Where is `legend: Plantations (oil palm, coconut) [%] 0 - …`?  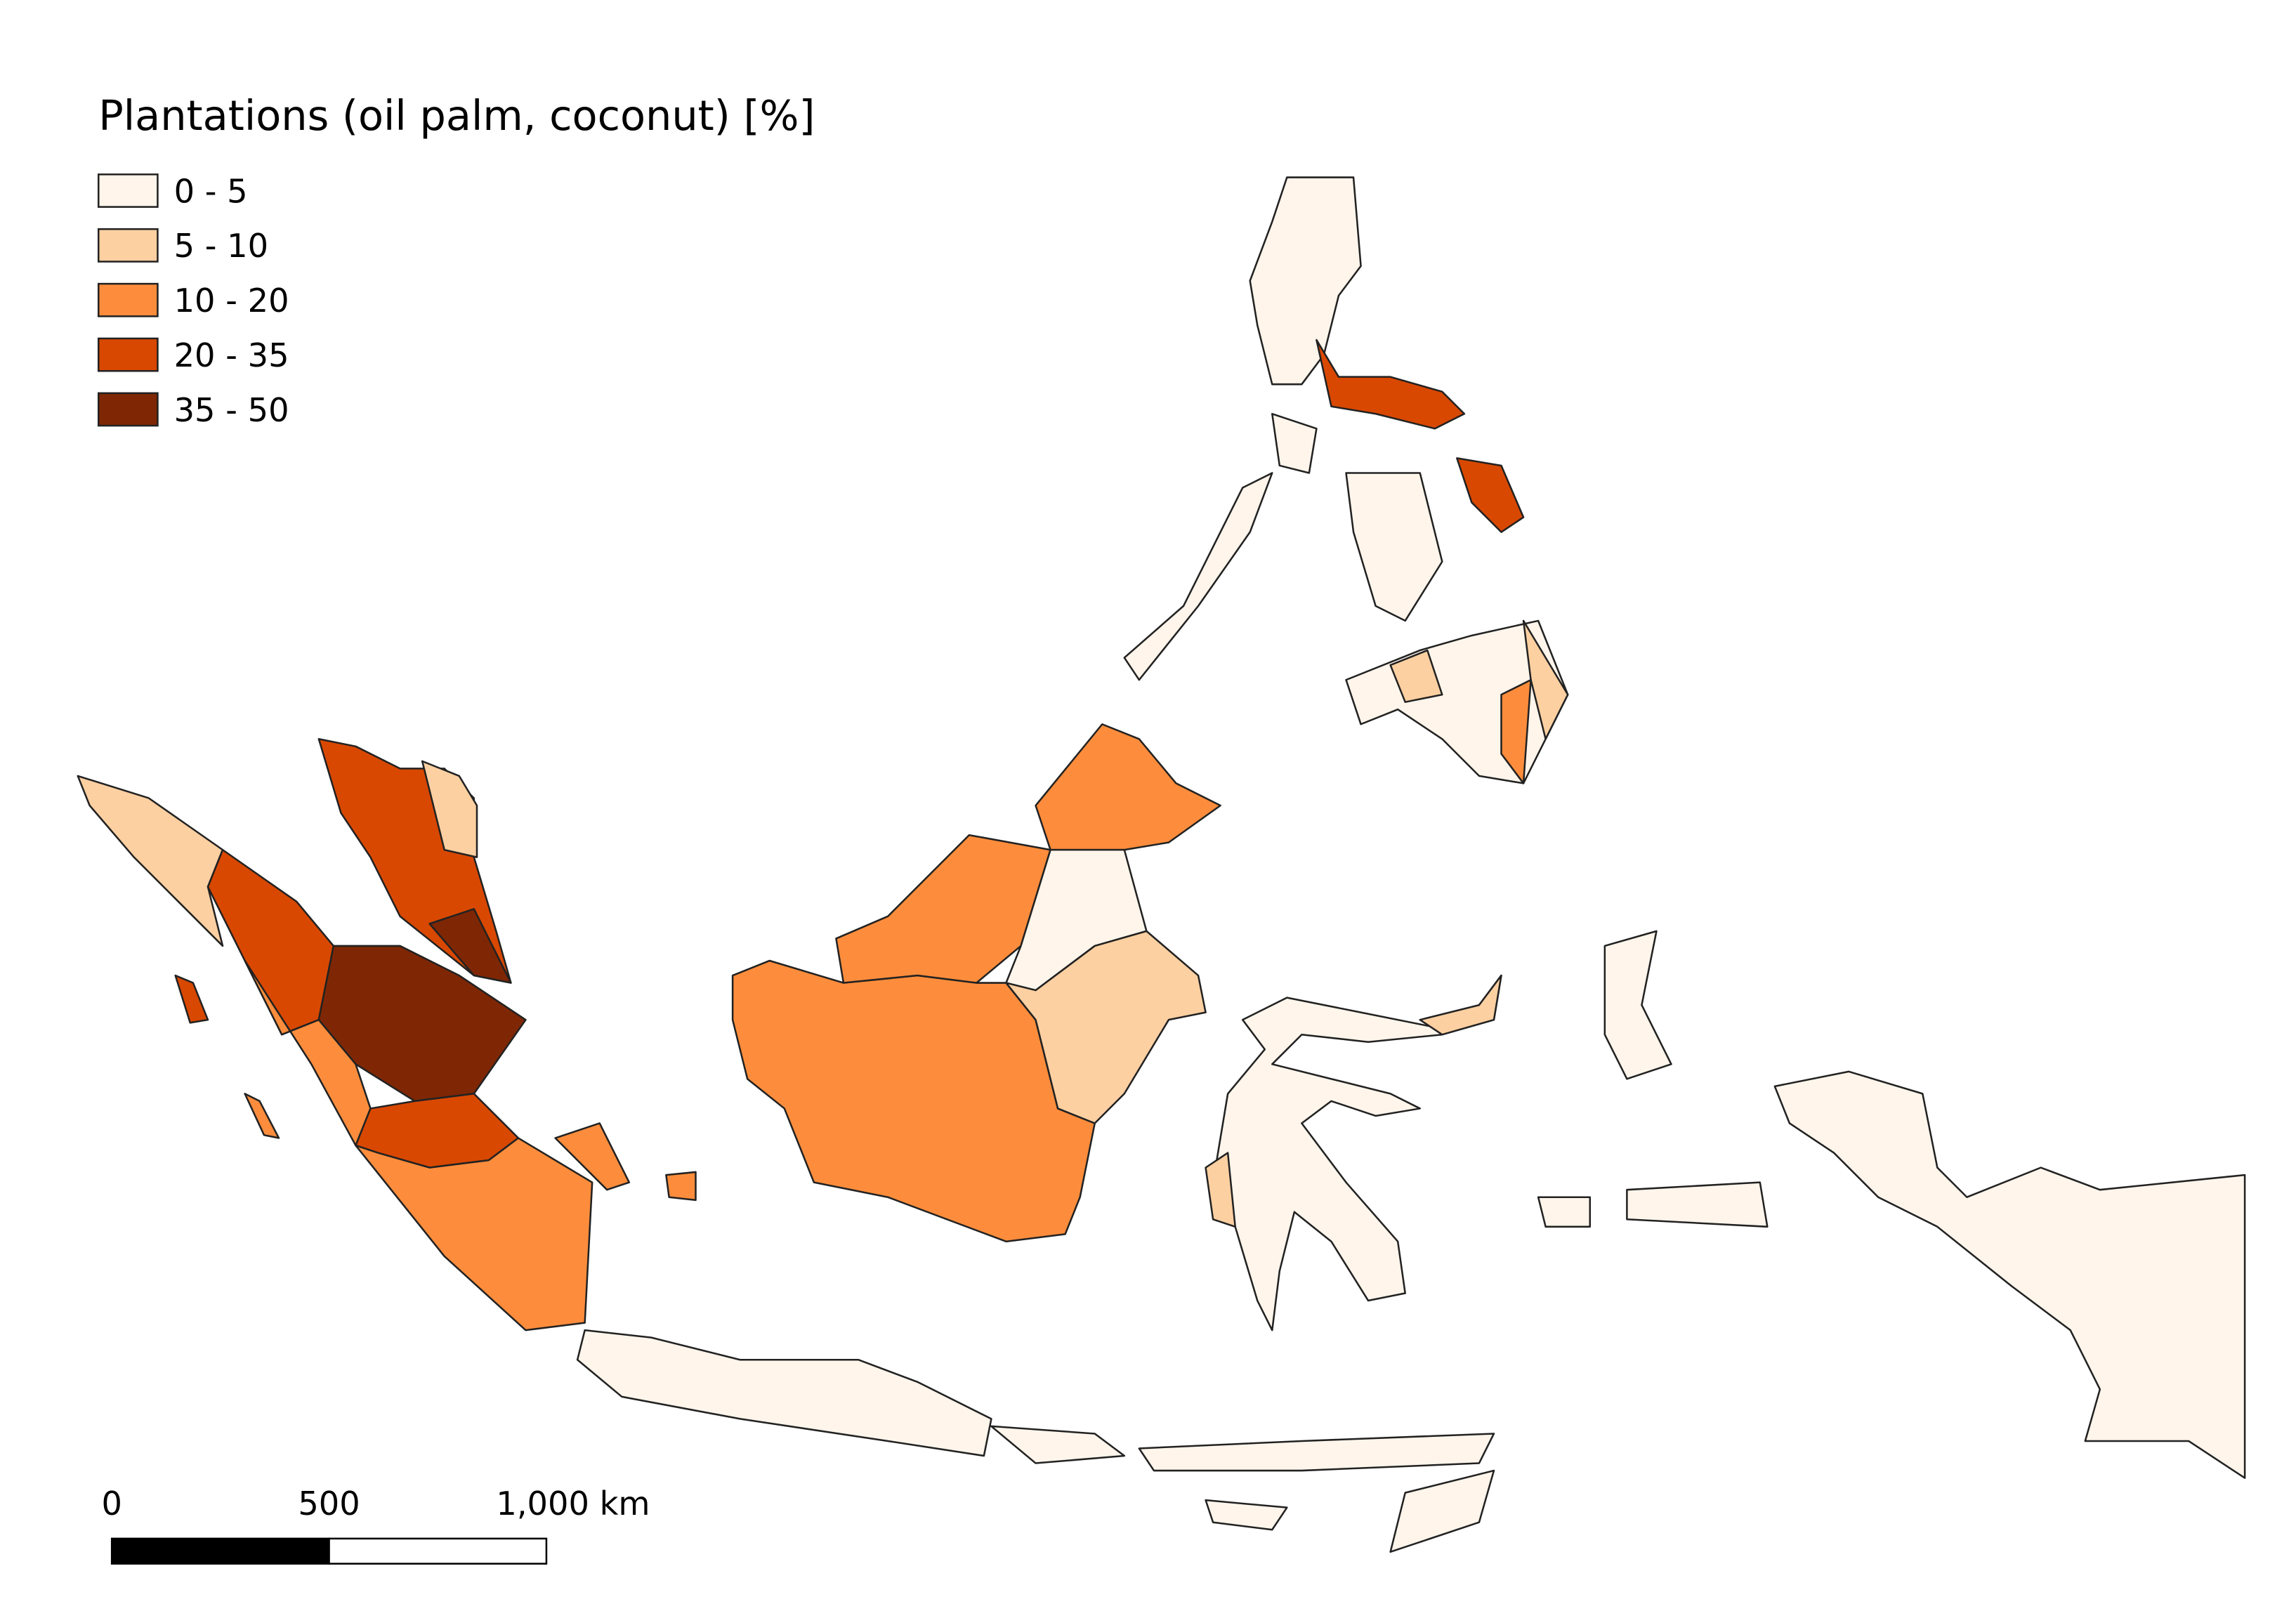 legend: Plantations (oil palm, coconut) [%] 0 - … is located at coordinates (456, 260).